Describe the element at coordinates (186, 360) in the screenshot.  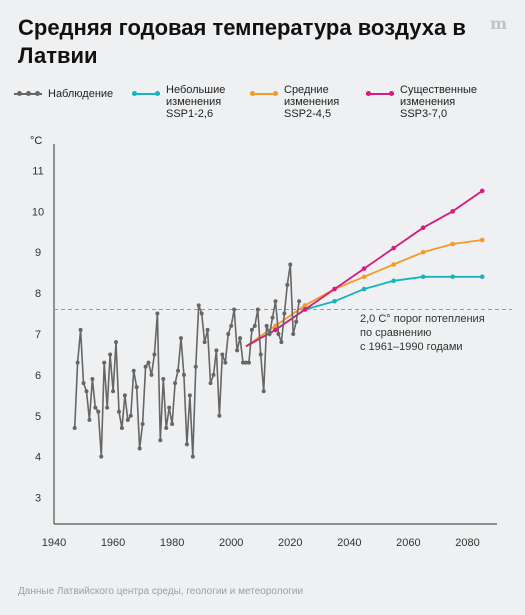
I see `series-line` at that location.